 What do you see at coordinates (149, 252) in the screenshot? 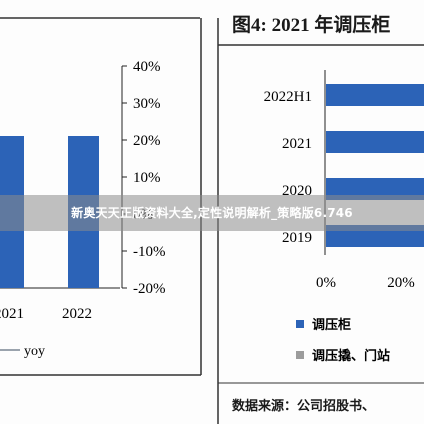
I see `y2-tick-label: -10%` at bounding box center [149, 252].